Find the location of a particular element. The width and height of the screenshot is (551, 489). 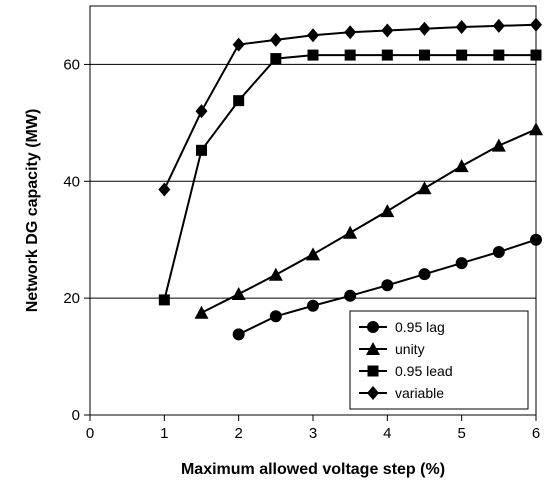

legend-marker-unity is located at coordinates (373, 348).